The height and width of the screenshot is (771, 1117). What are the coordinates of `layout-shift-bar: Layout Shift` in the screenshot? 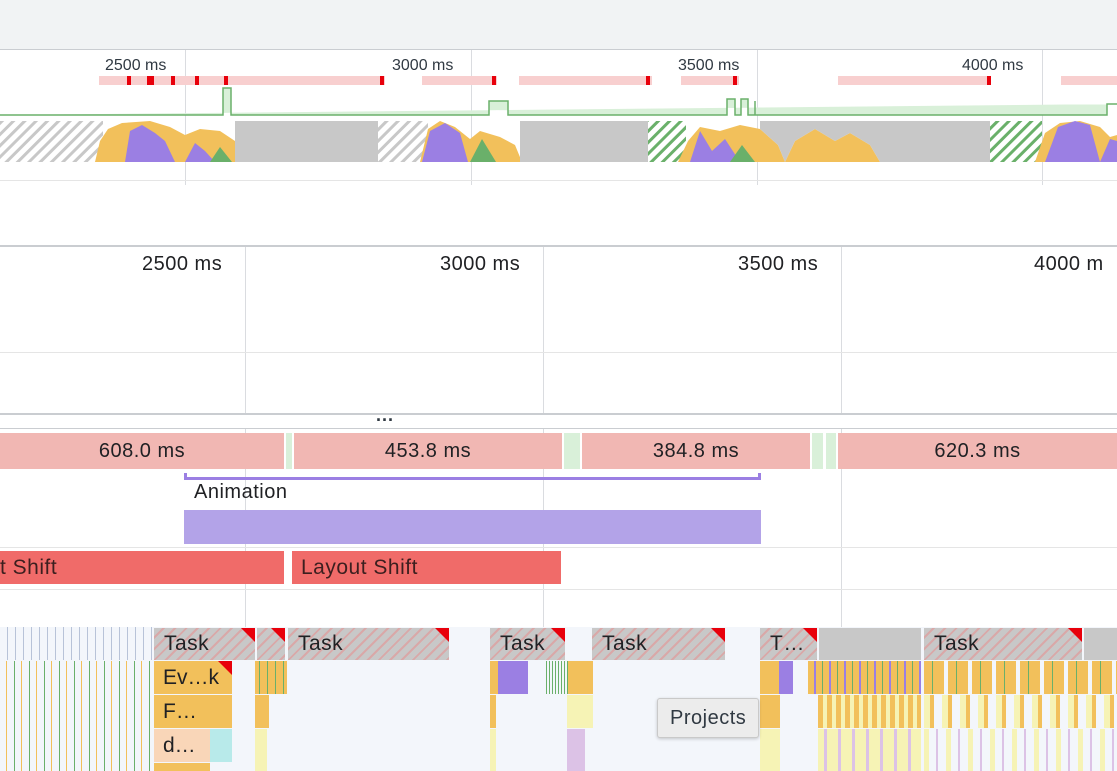 It's located at (426, 567).